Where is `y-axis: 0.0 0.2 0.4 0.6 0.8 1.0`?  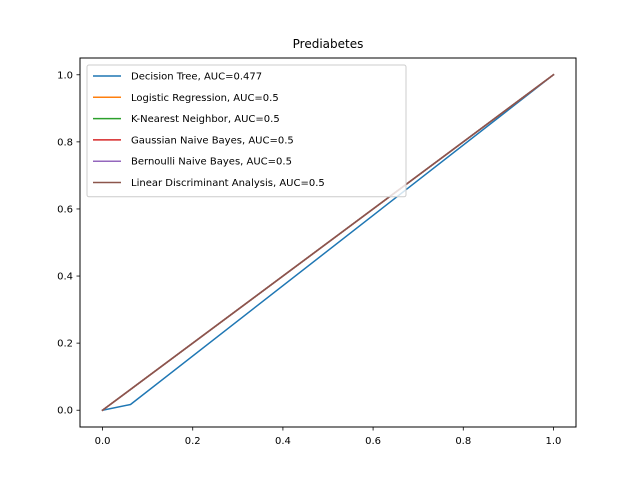 y-axis: 0.0 0.2 0.4 0.6 0.8 1.0 is located at coordinates (68, 243).